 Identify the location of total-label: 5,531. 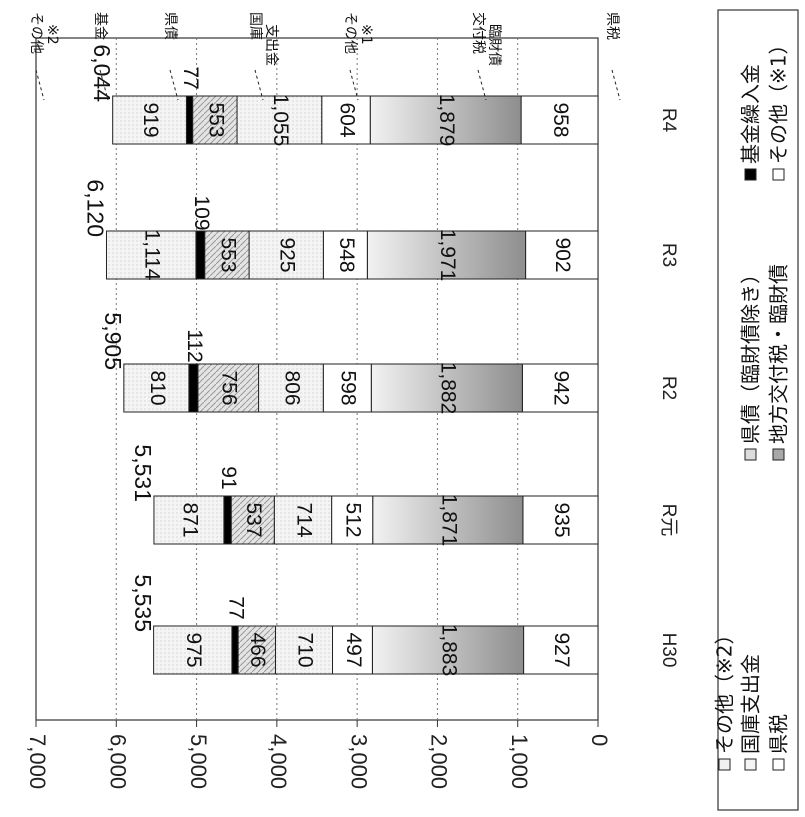
(143, 473).